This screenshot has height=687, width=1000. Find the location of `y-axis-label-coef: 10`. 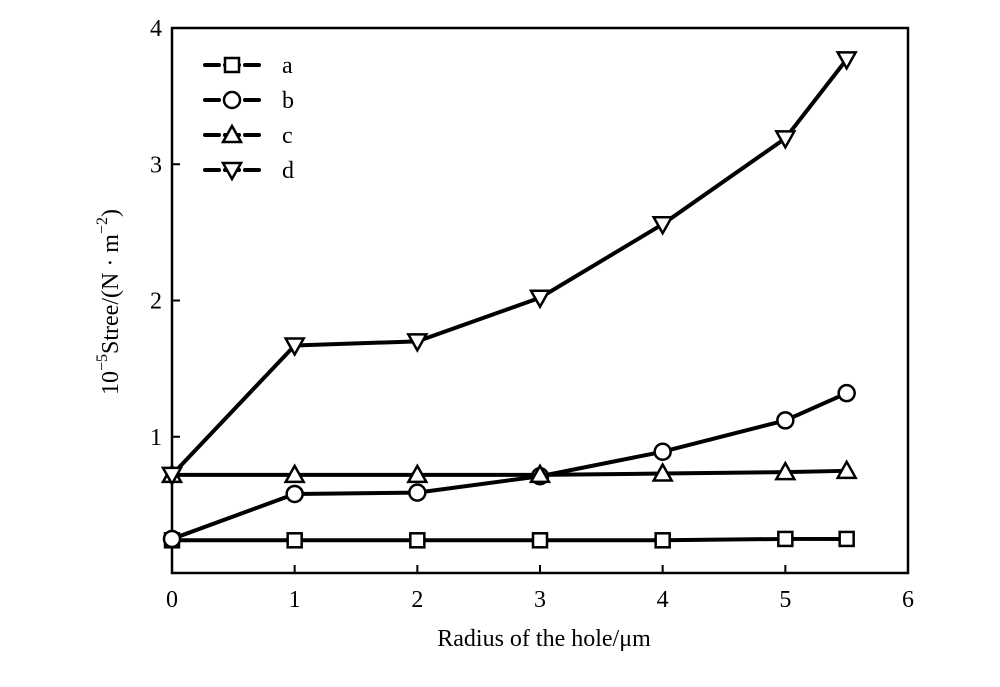

y-axis-label-coef: 10 is located at coordinates (111, 383).